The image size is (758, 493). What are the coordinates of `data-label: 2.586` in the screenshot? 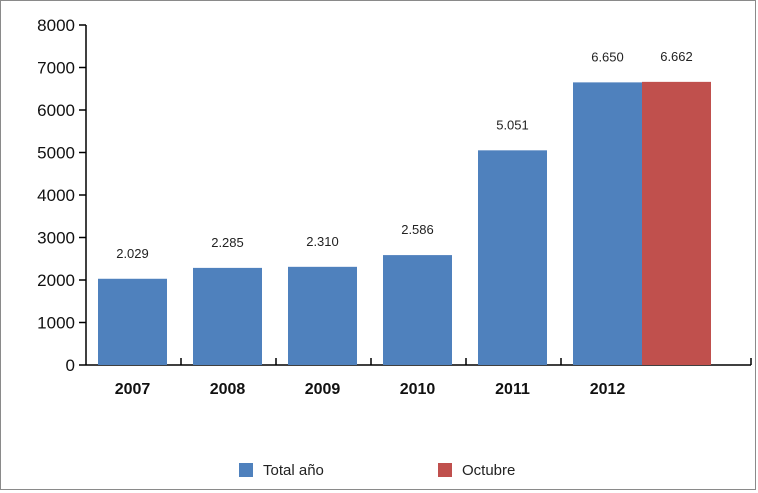 It's located at (417, 229).